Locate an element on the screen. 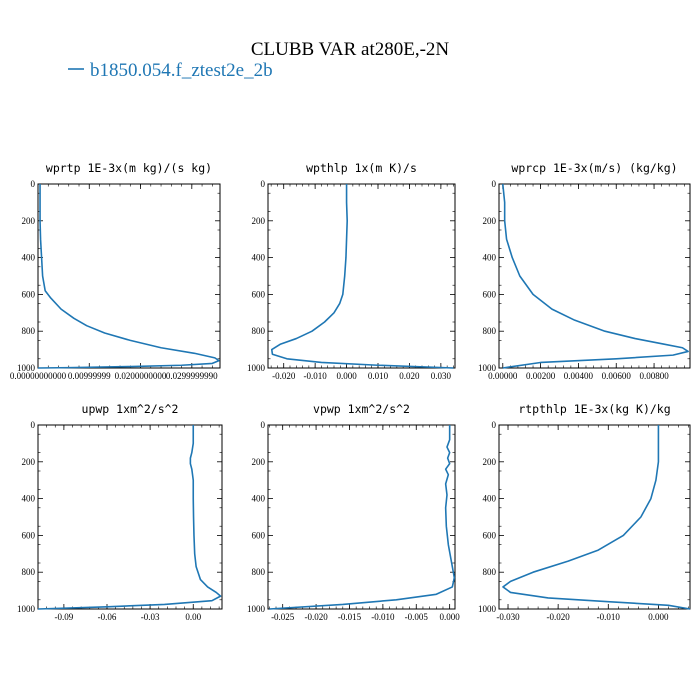 This screenshot has width=700, height=700. x-tick-label: 0.010 is located at coordinates (378, 376).